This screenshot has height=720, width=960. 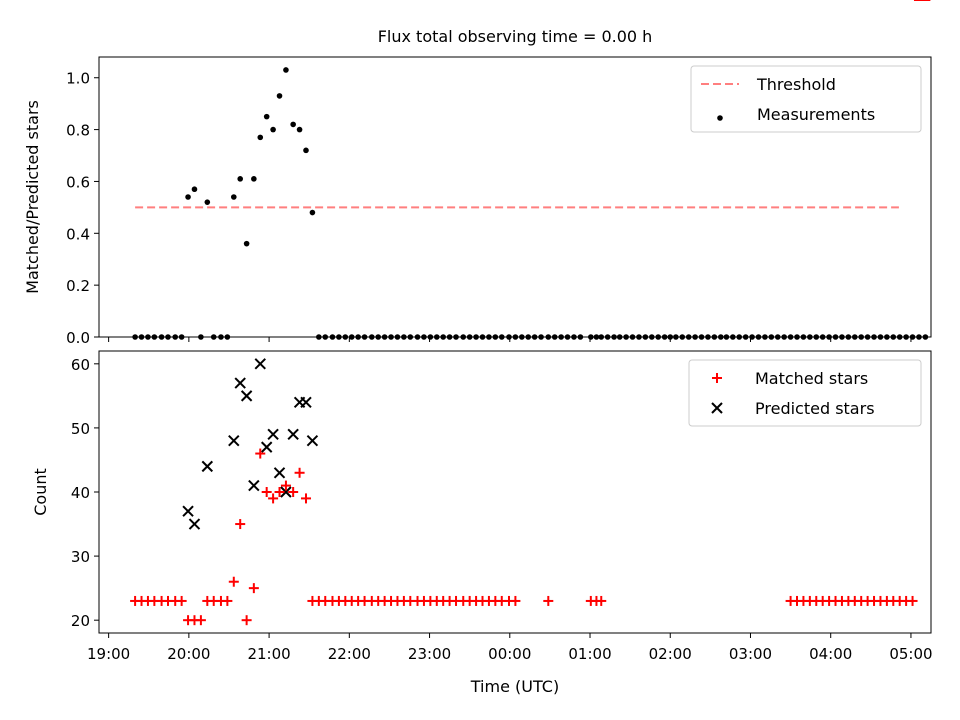 What do you see at coordinates (80, 429) in the screenshot?
I see `y-tick-label: 50` at bounding box center [80, 429].